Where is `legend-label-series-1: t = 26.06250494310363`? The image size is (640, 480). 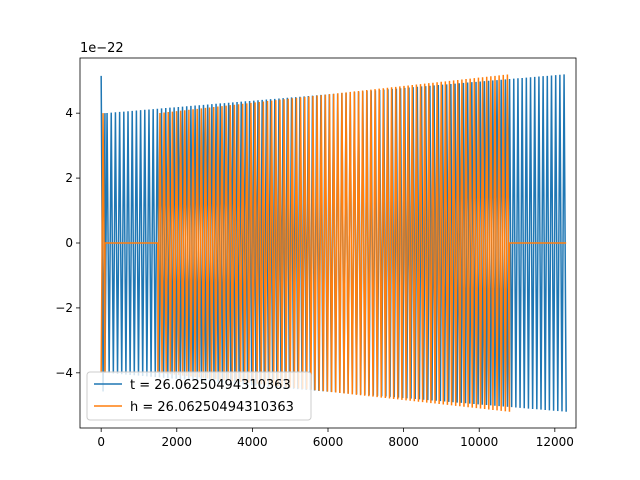
legend-label-series-1: t = 26.06250494310363 is located at coordinates (210, 385).